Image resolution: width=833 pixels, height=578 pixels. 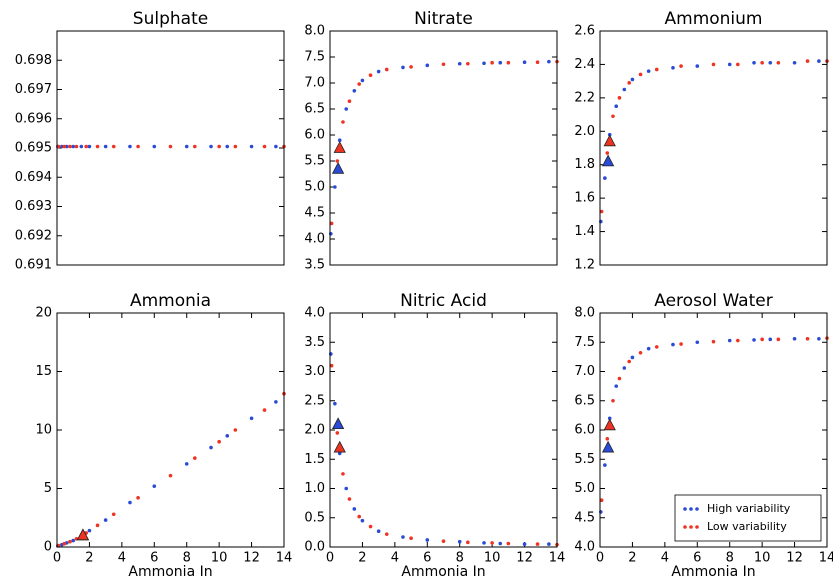 I want to click on y-tick-label: 2.6, so click(x=584, y=31).